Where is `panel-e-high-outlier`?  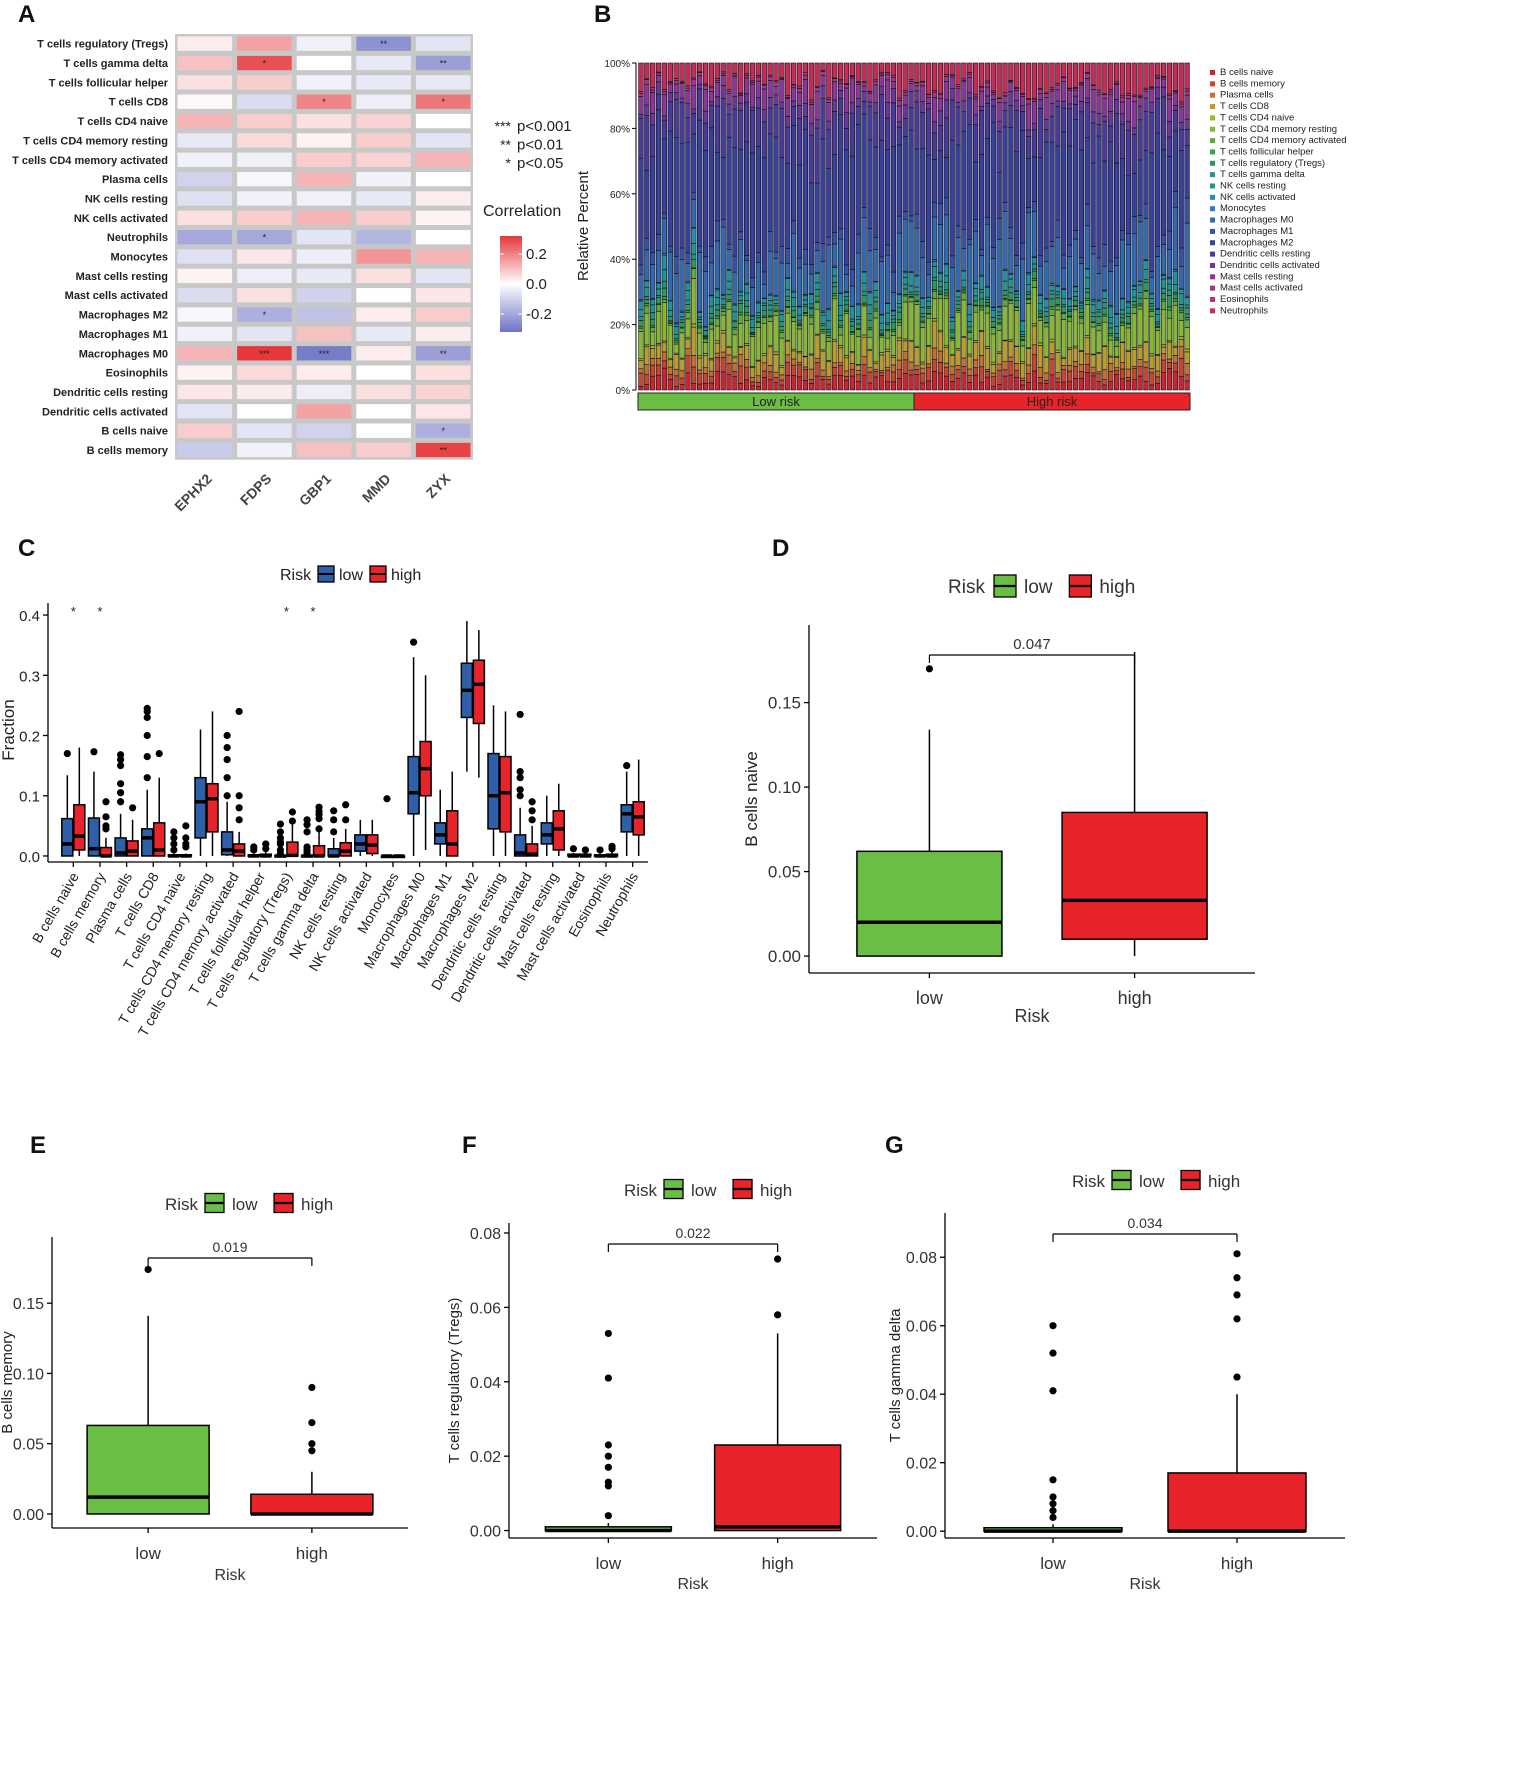 panel-e-high-outlier is located at coordinates (312, 1444).